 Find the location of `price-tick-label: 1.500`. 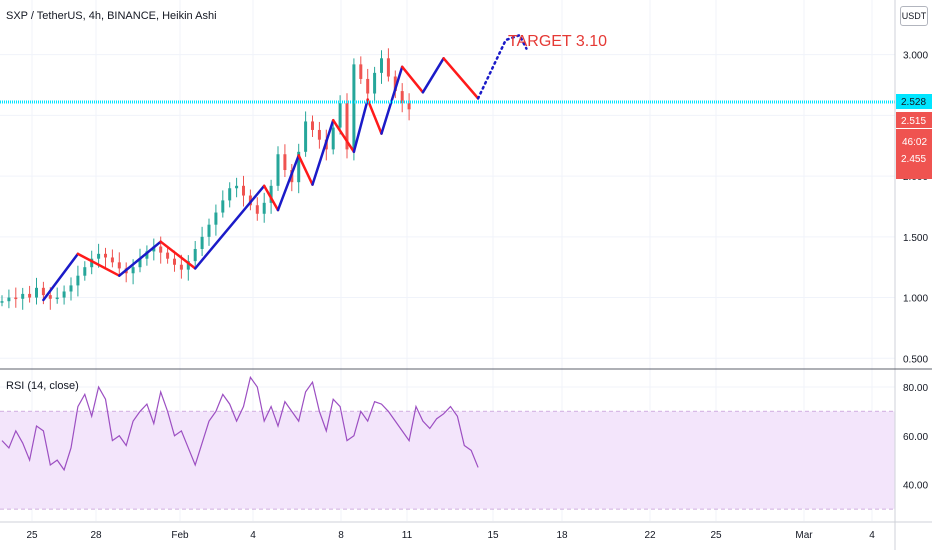

price-tick-label: 1.500 is located at coordinates (915, 238).